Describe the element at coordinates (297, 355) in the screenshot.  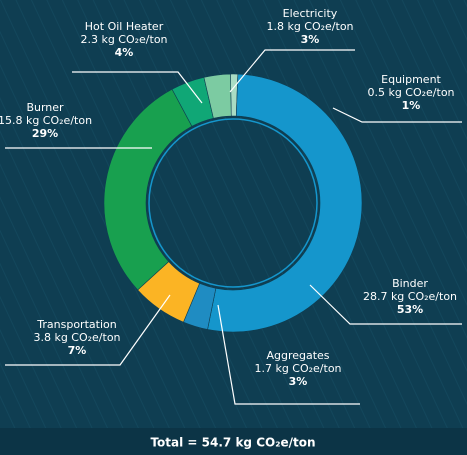
I see `category-label: Aggregates` at that location.